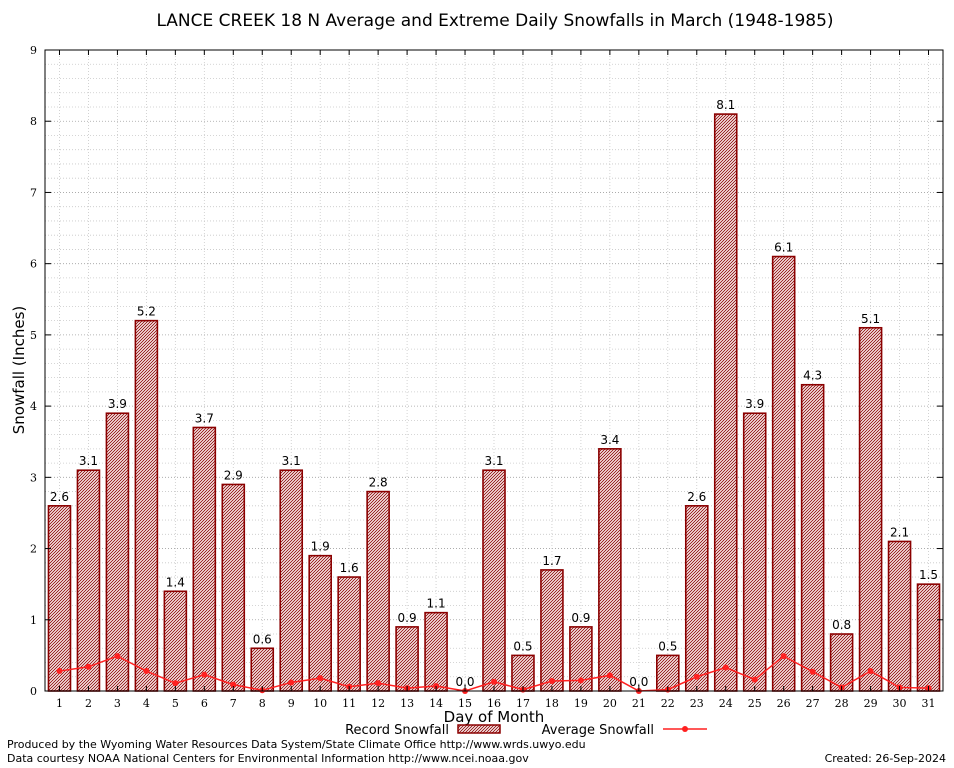 The height and width of the screenshot is (768, 954). I want to click on bar-value-label: 2.8, so click(378, 483).